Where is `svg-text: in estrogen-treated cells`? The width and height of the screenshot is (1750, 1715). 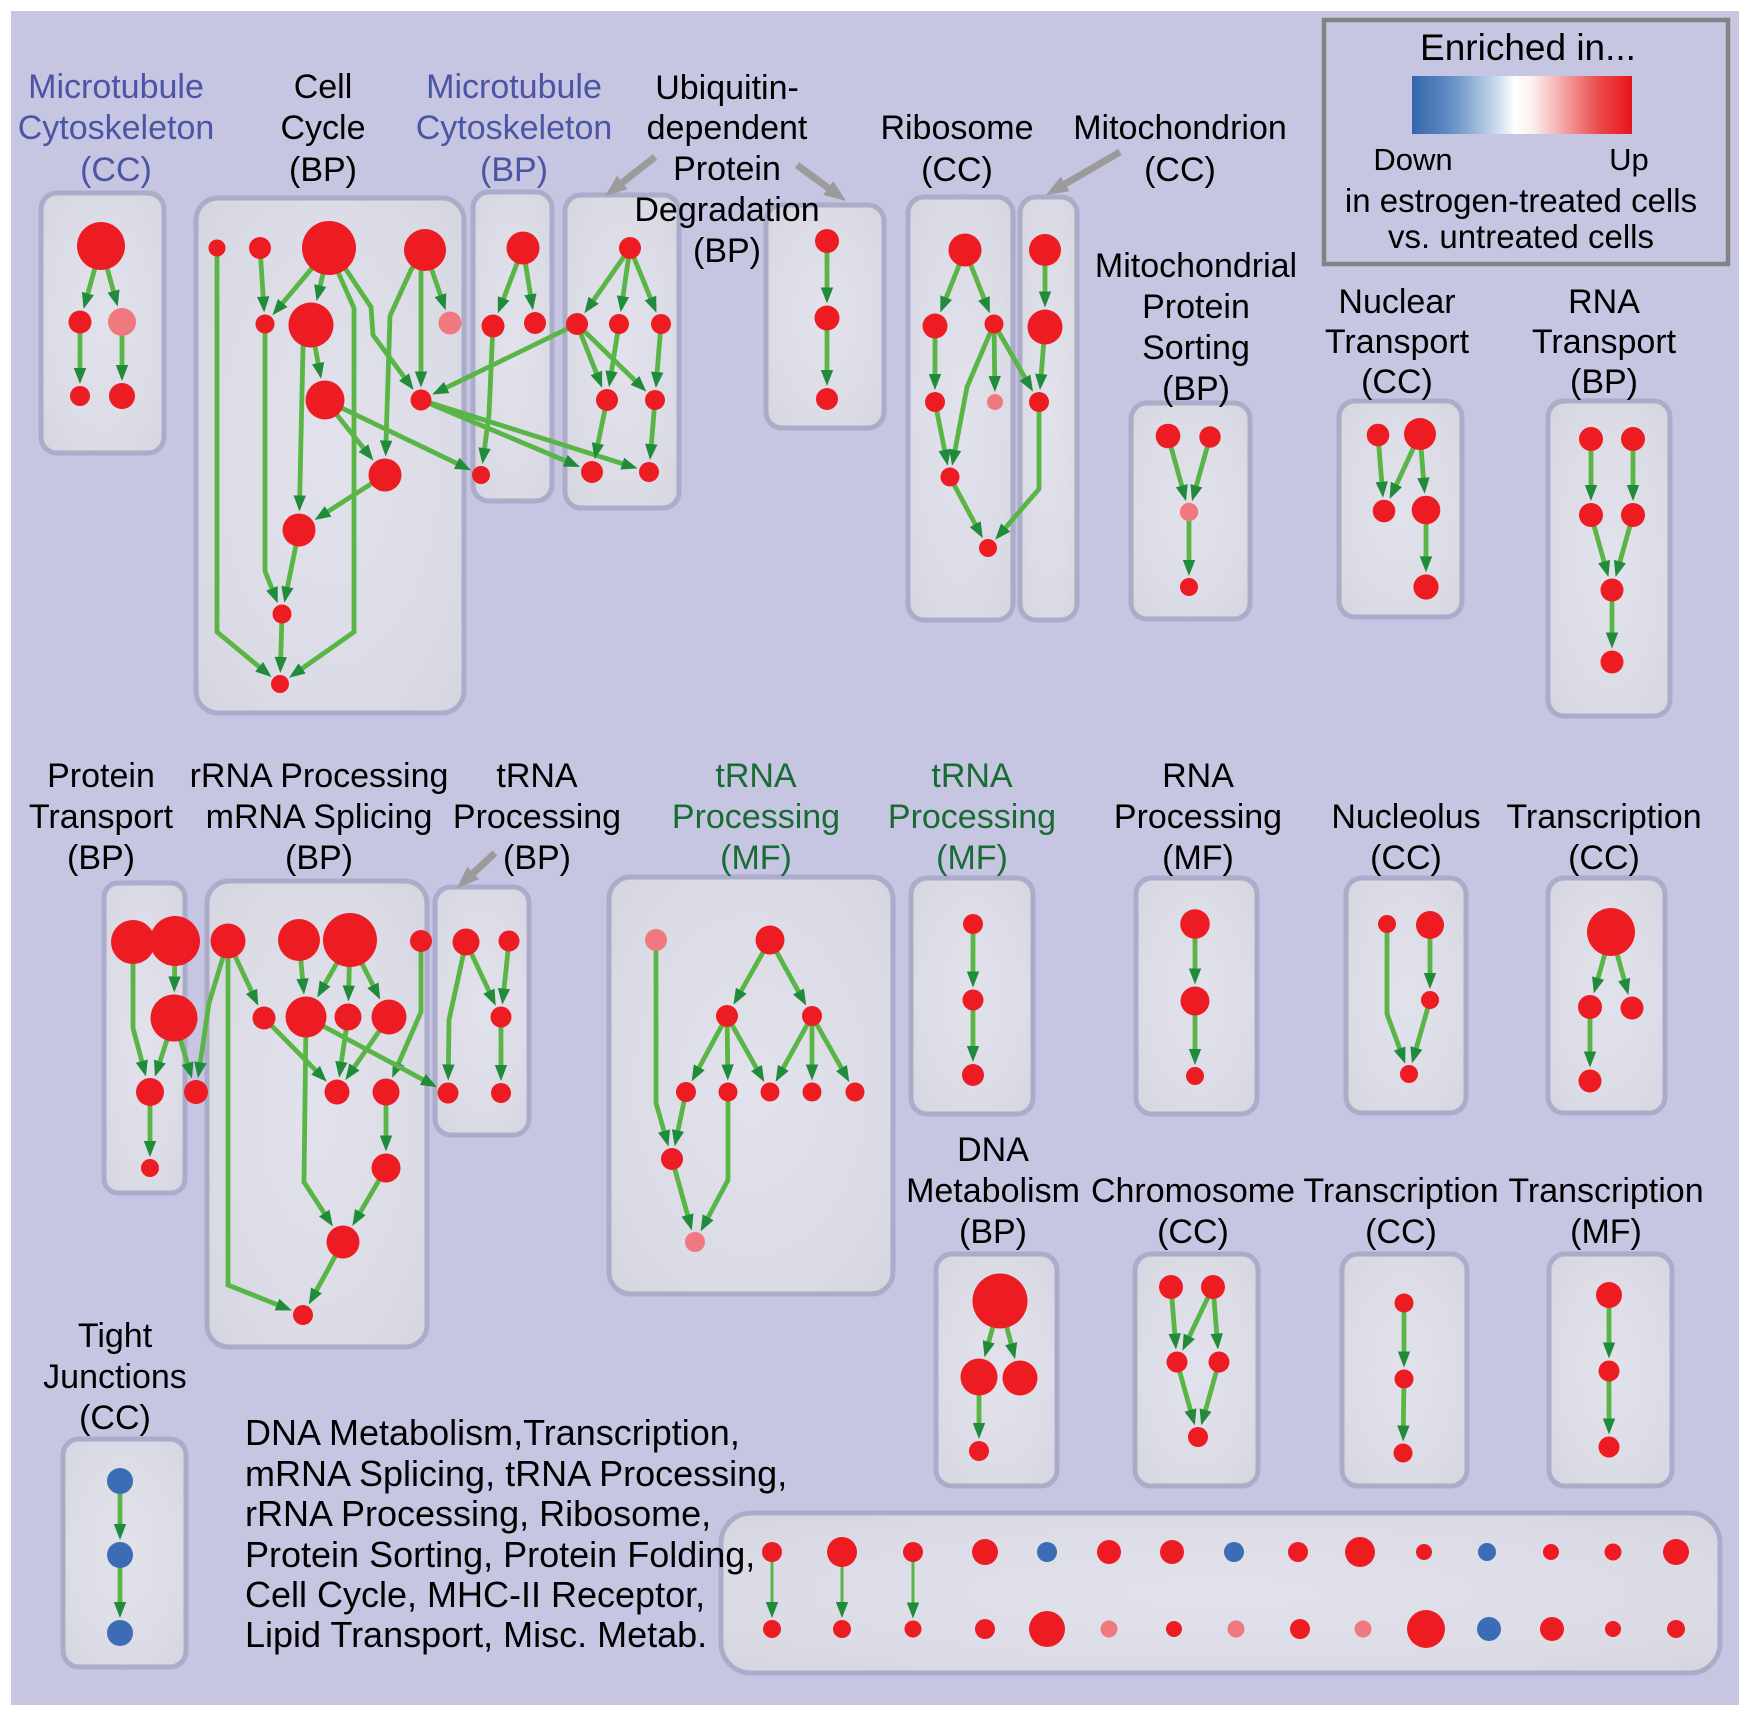 svg-text: in estrogen-treated cells is located at coordinates (1521, 200).